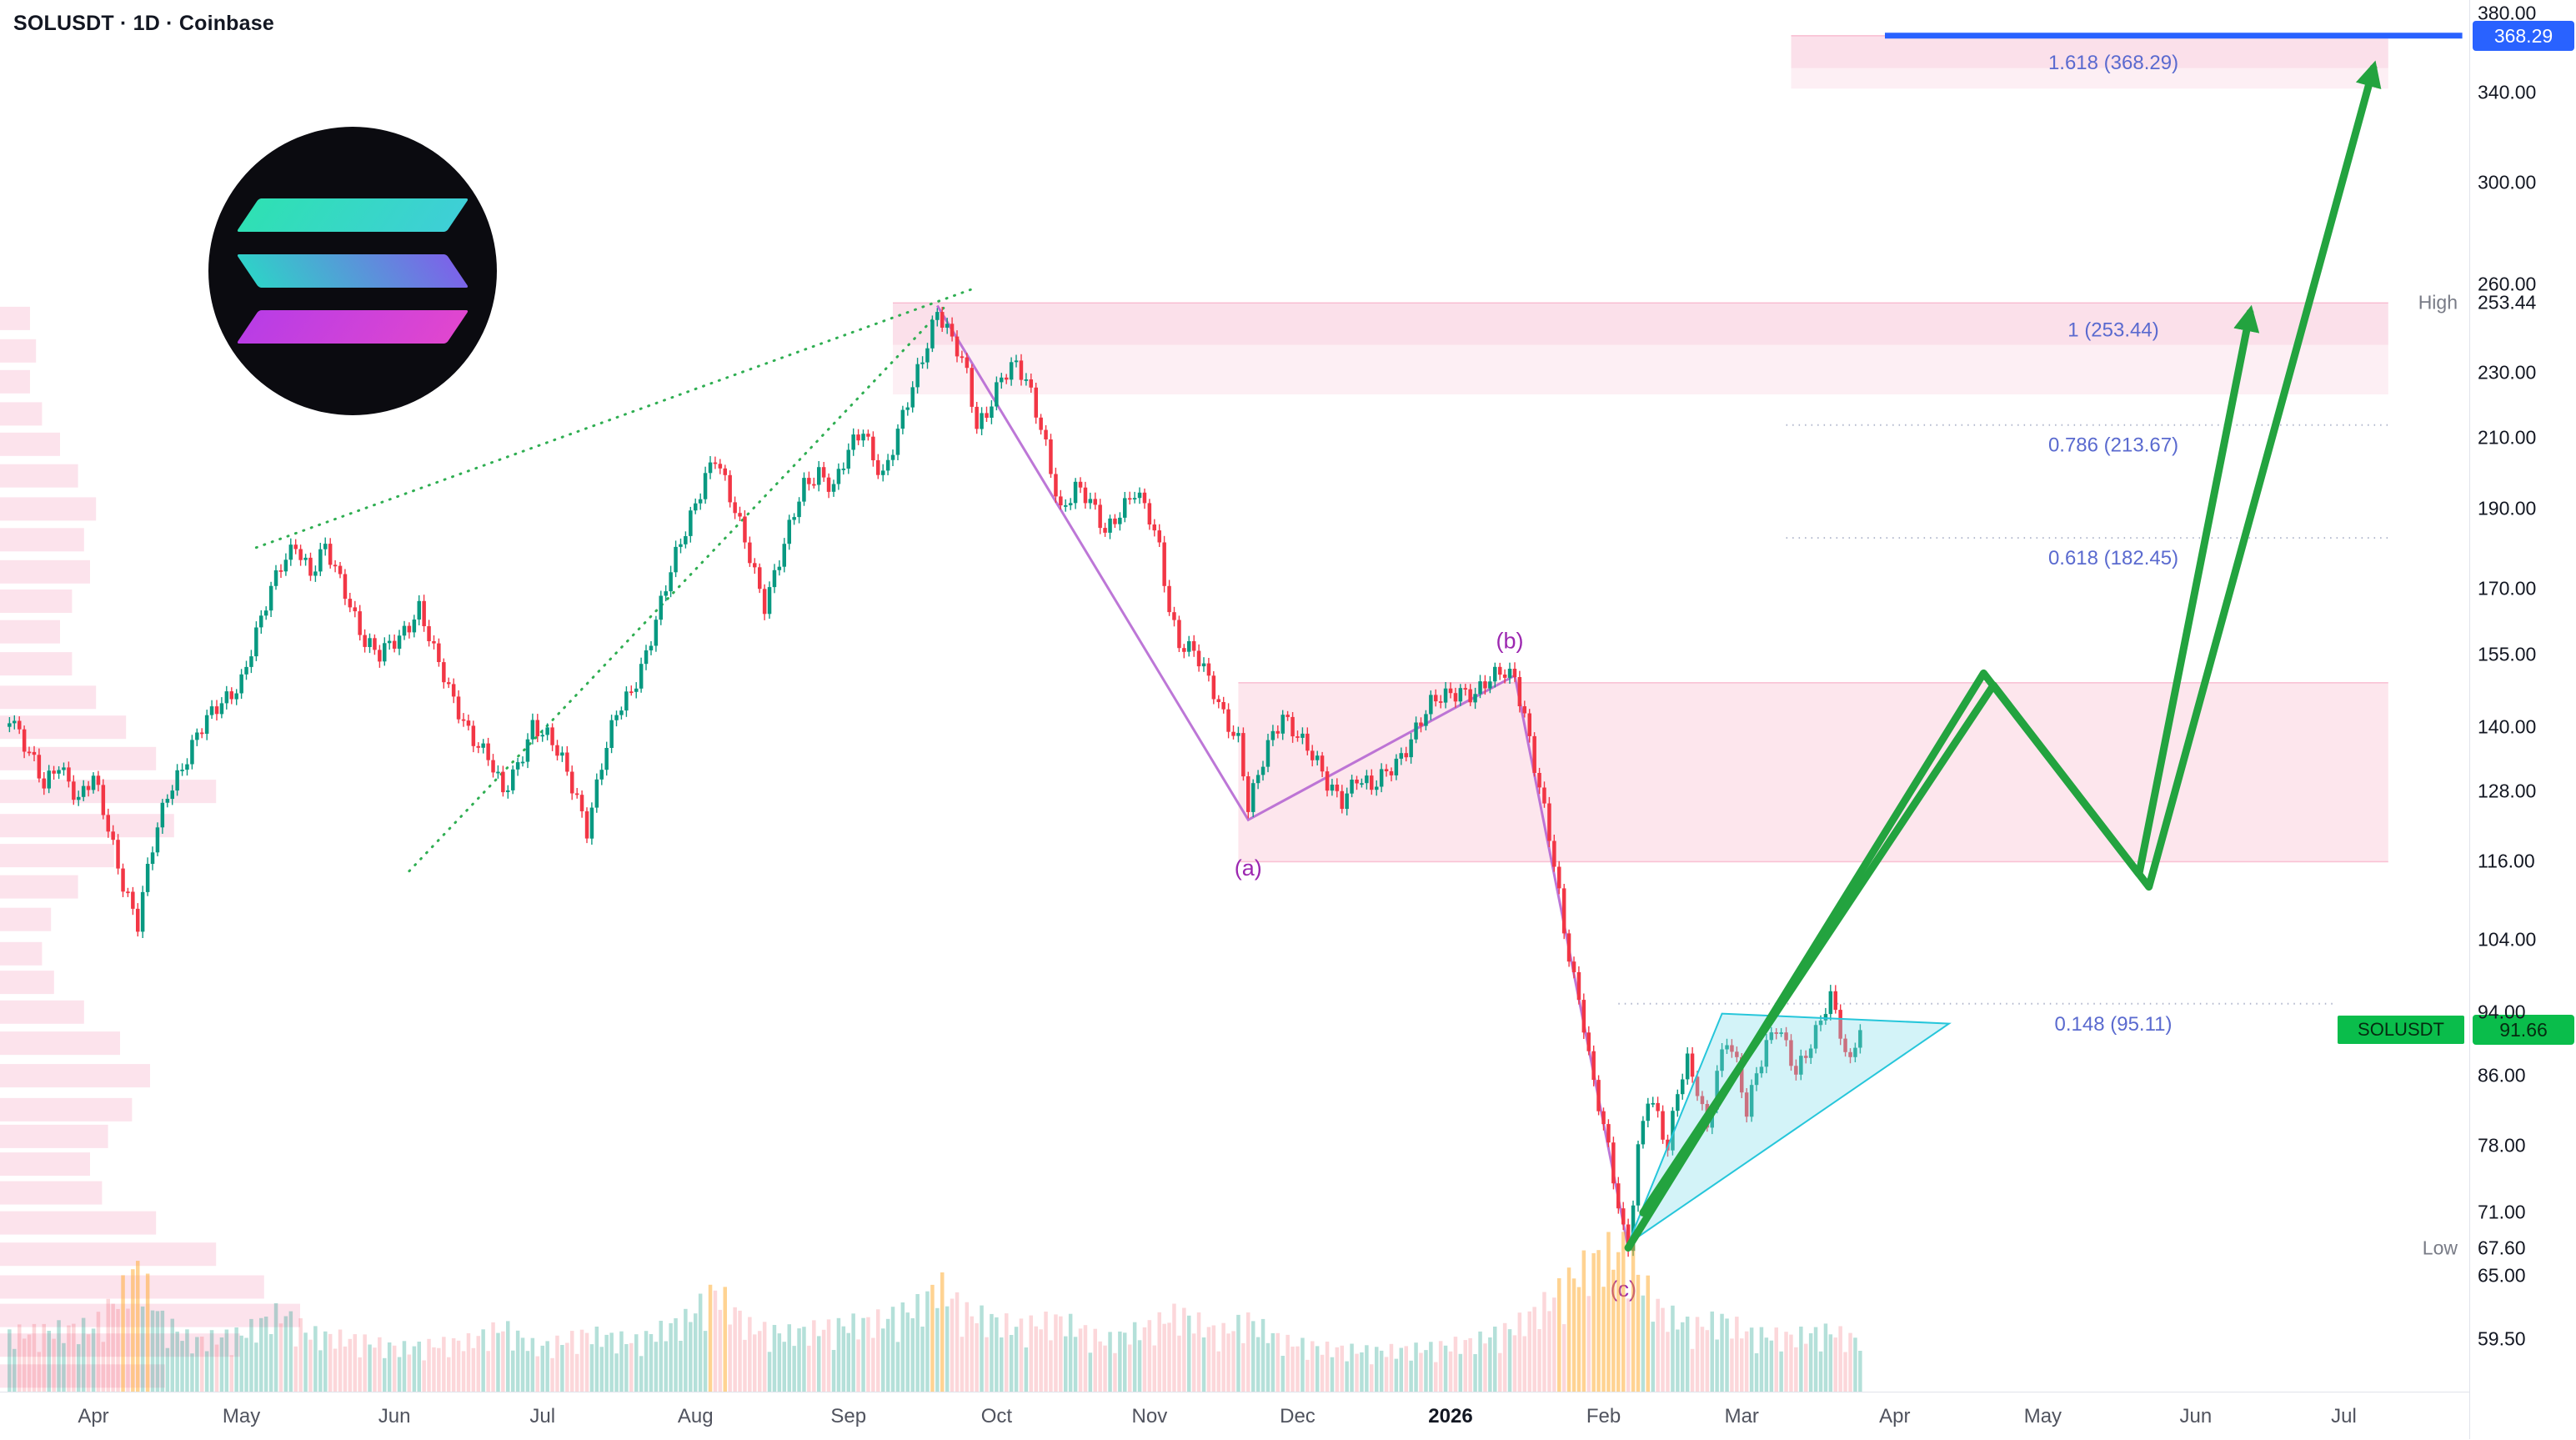 The height and width of the screenshot is (1440, 2576). I want to click on solana-logo-bar-bottom, so click(352, 327).